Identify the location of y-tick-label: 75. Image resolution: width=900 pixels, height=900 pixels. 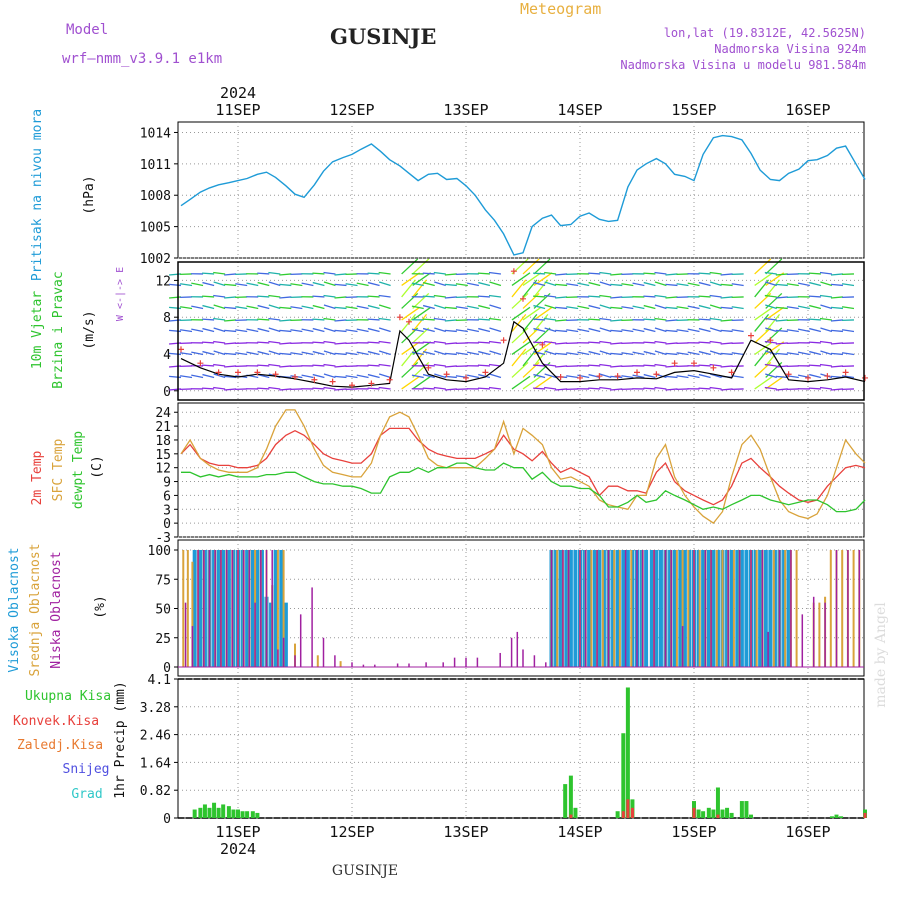
(163, 580).